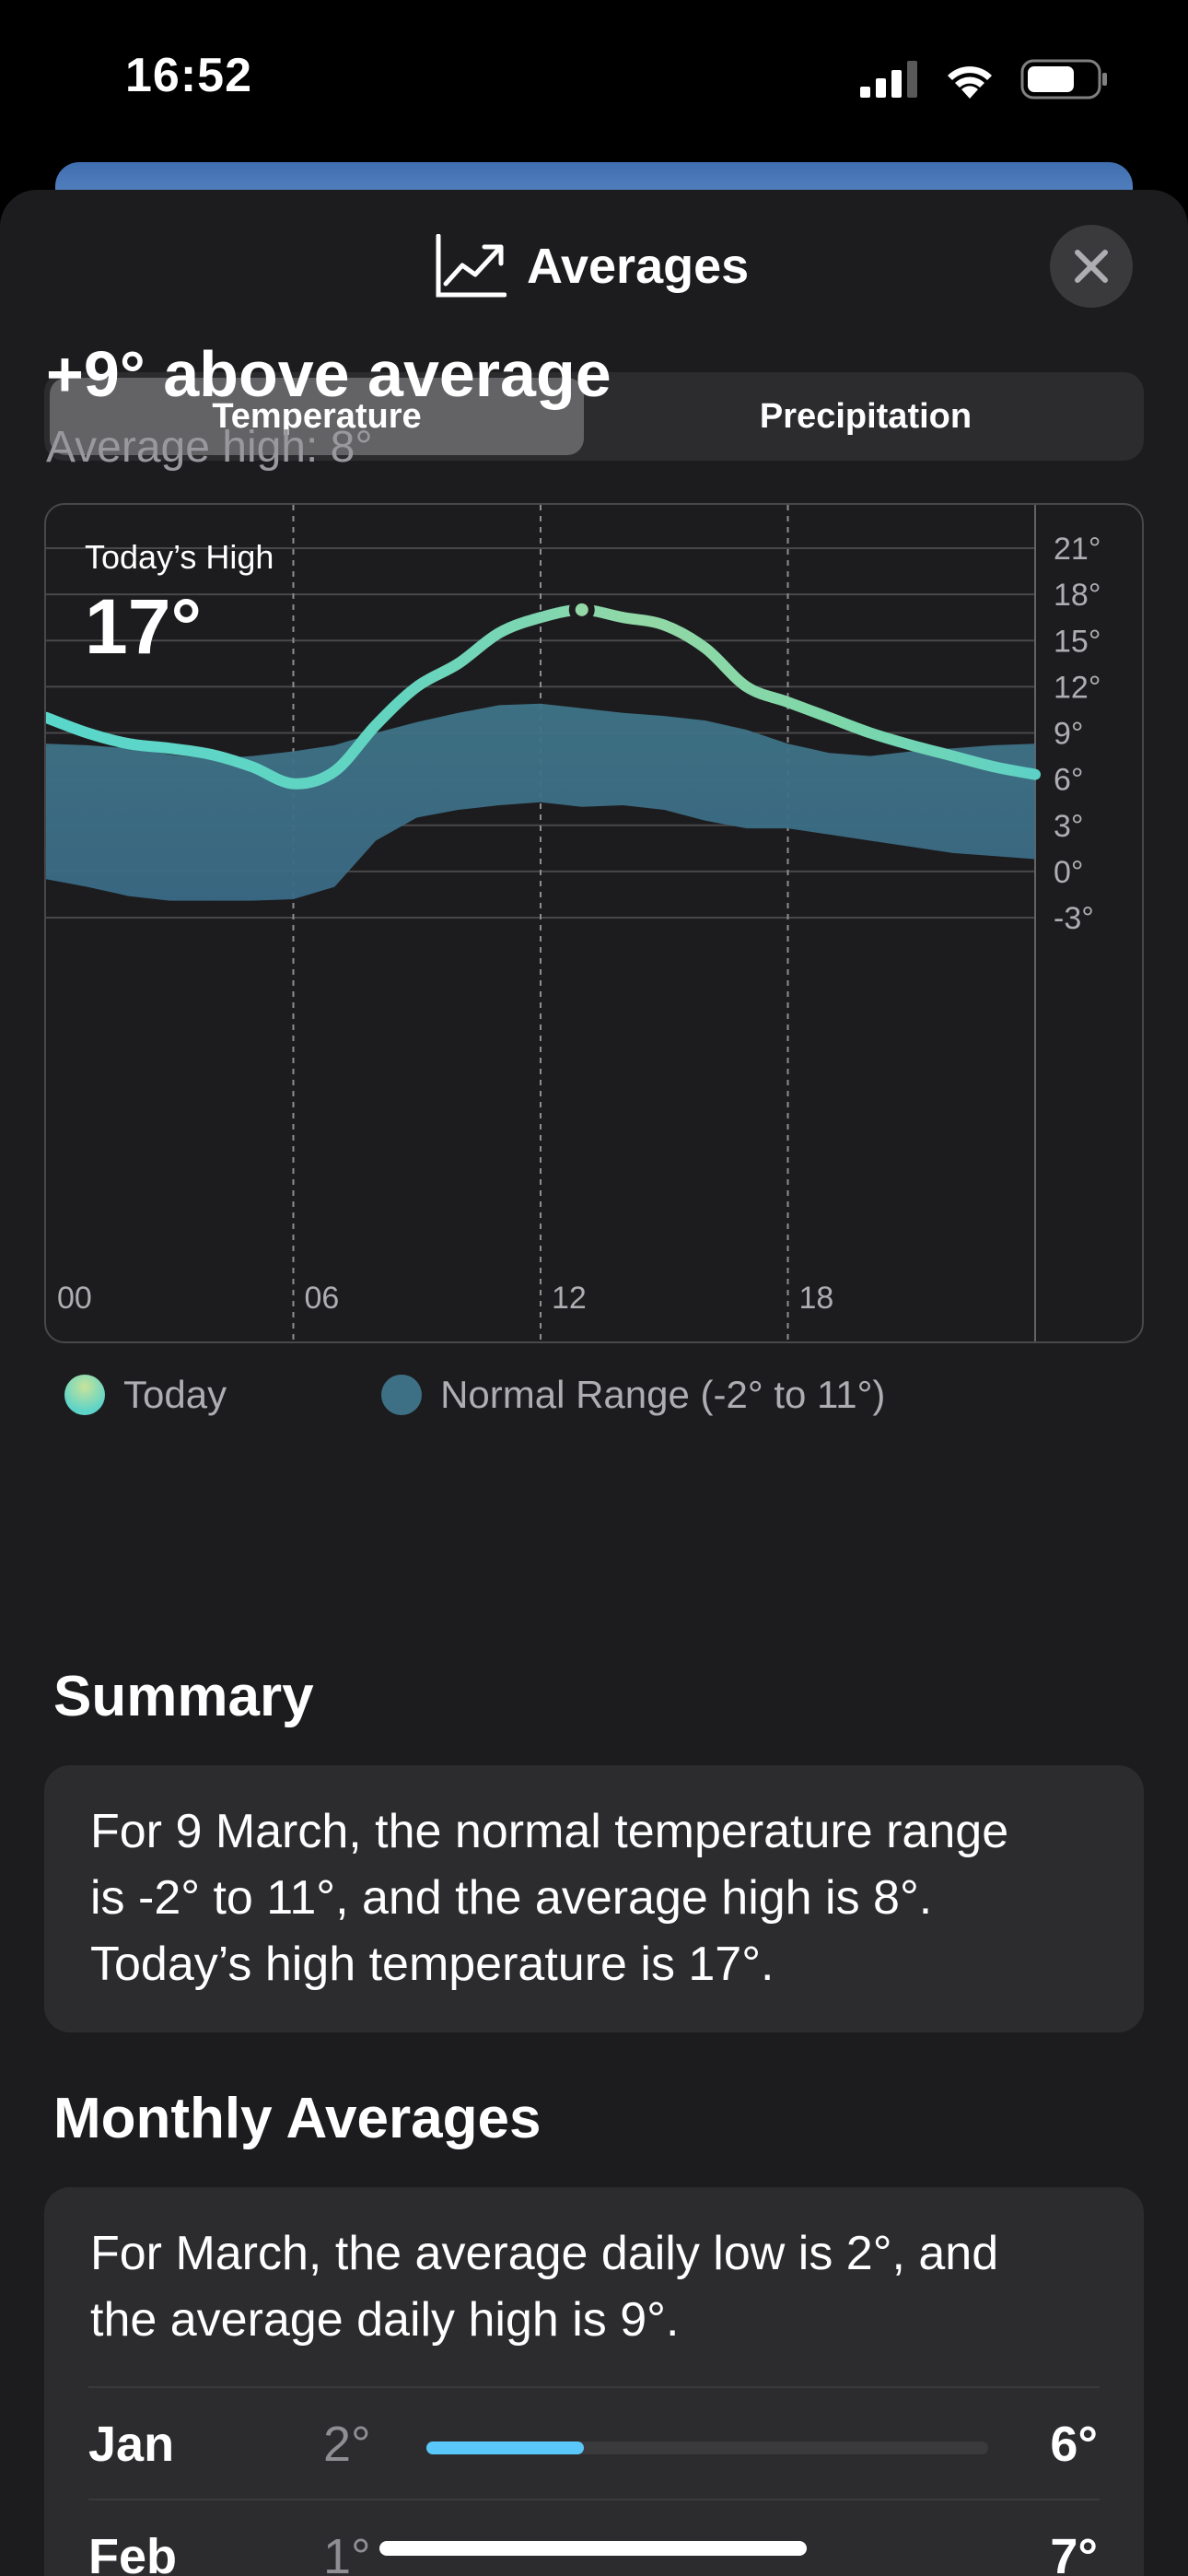  I want to click on status-bar: 16:52, so click(594, 80).